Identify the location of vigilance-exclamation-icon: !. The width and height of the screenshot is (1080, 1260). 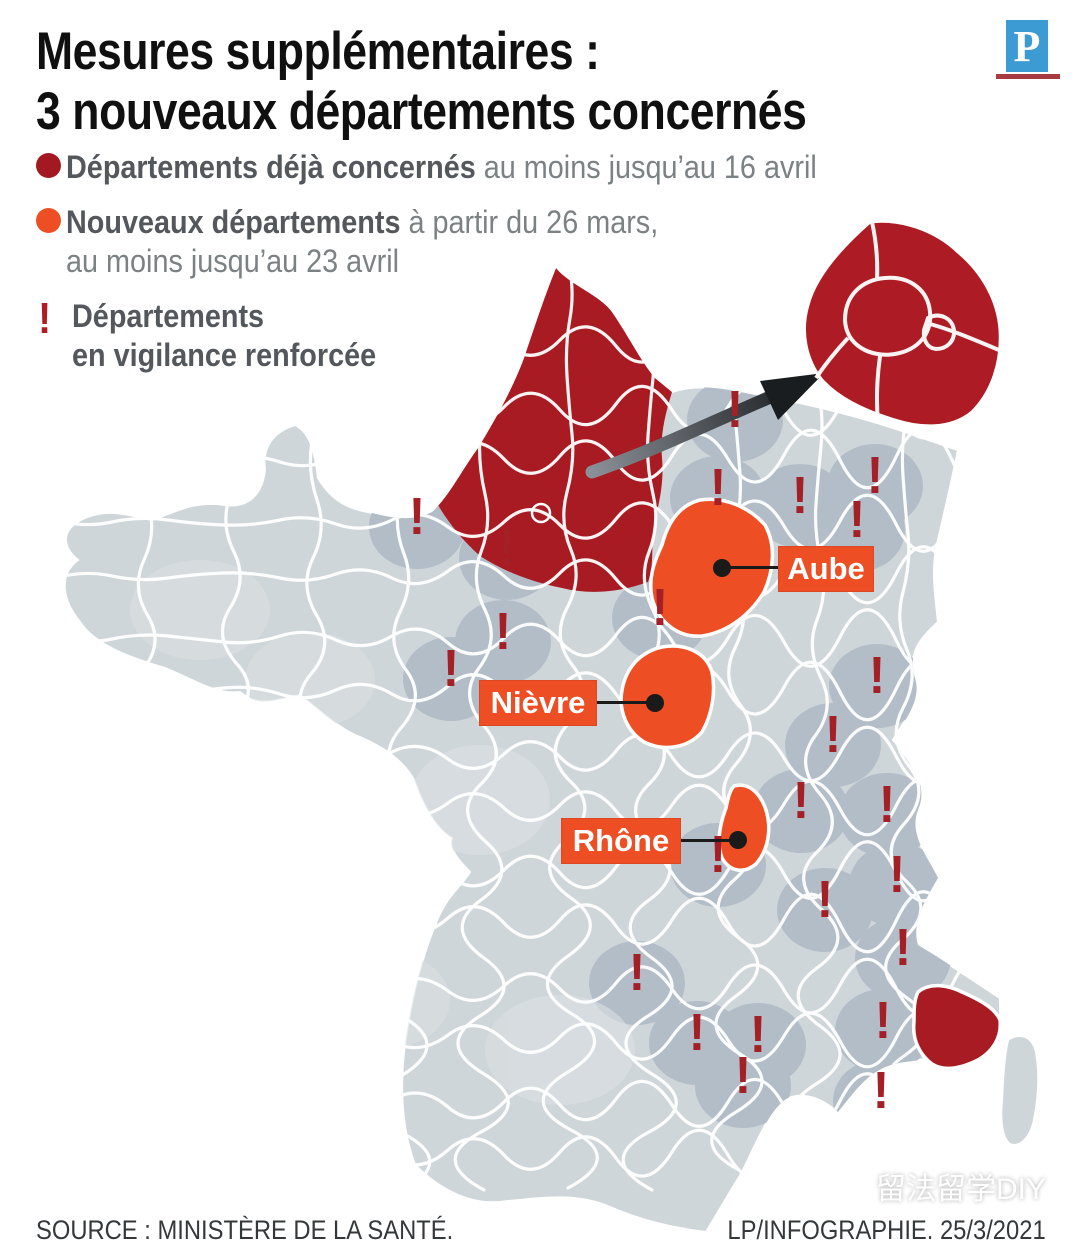
(45, 319).